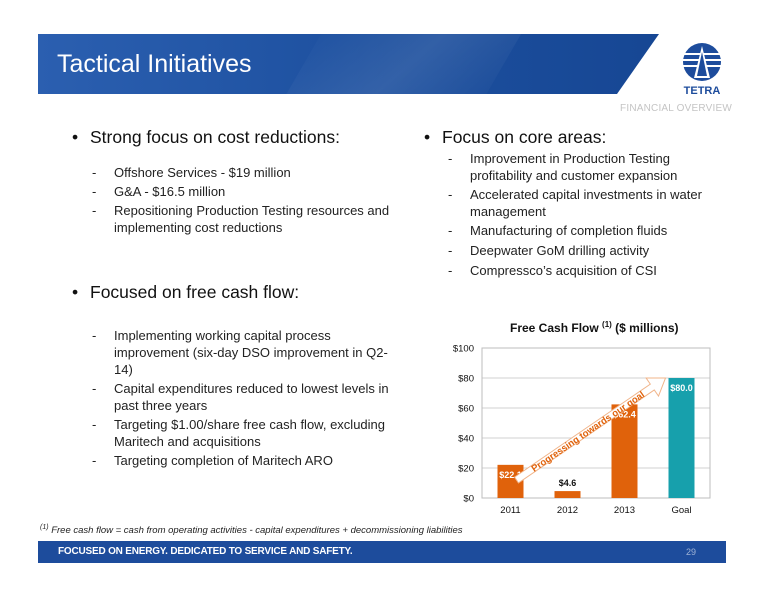 The width and height of the screenshot is (776, 600). I want to click on data-label: $80.0, so click(681, 388).